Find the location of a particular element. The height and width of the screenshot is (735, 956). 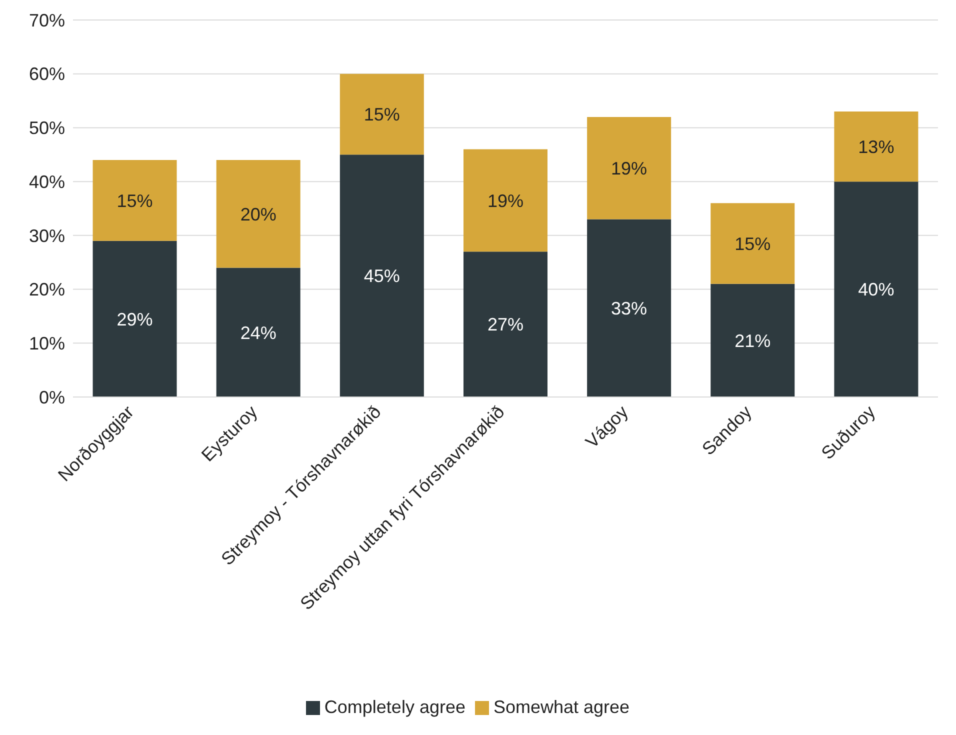

data-label: 40% is located at coordinates (876, 290).